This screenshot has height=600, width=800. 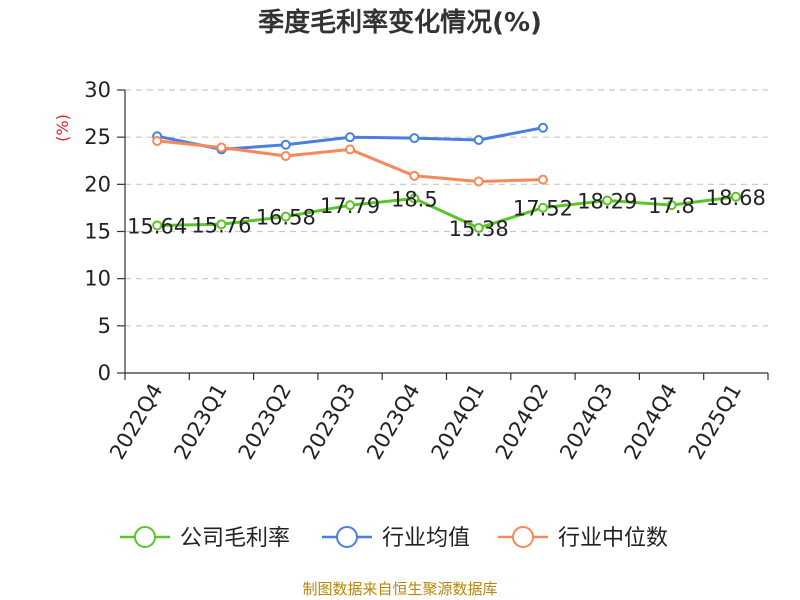 What do you see at coordinates (522, 422) in the screenshot?
I see `x-tick-label: 2024Q2` at bounding box center [522, 422].